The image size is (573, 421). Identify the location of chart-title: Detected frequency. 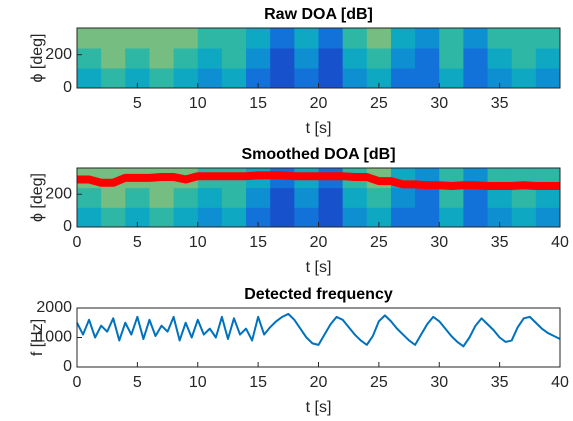
(318, 294).